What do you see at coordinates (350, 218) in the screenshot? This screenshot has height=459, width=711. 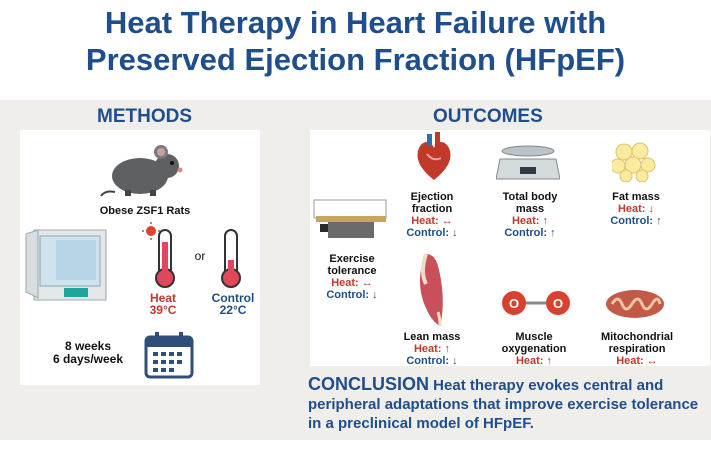 I see `treadmill-icon` at bounding box center [350, 218].